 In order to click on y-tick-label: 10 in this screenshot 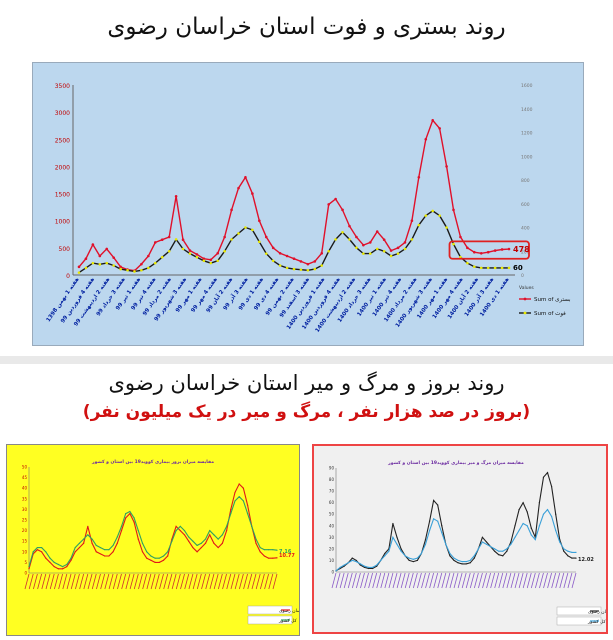, I will do `click(332, 560)`.